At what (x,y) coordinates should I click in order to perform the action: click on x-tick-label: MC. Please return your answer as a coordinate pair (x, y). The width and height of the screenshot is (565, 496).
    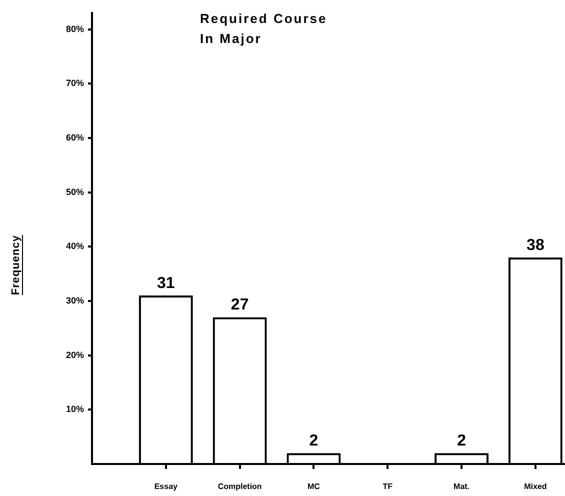
    Looking at the image, I should click on (313, 487).